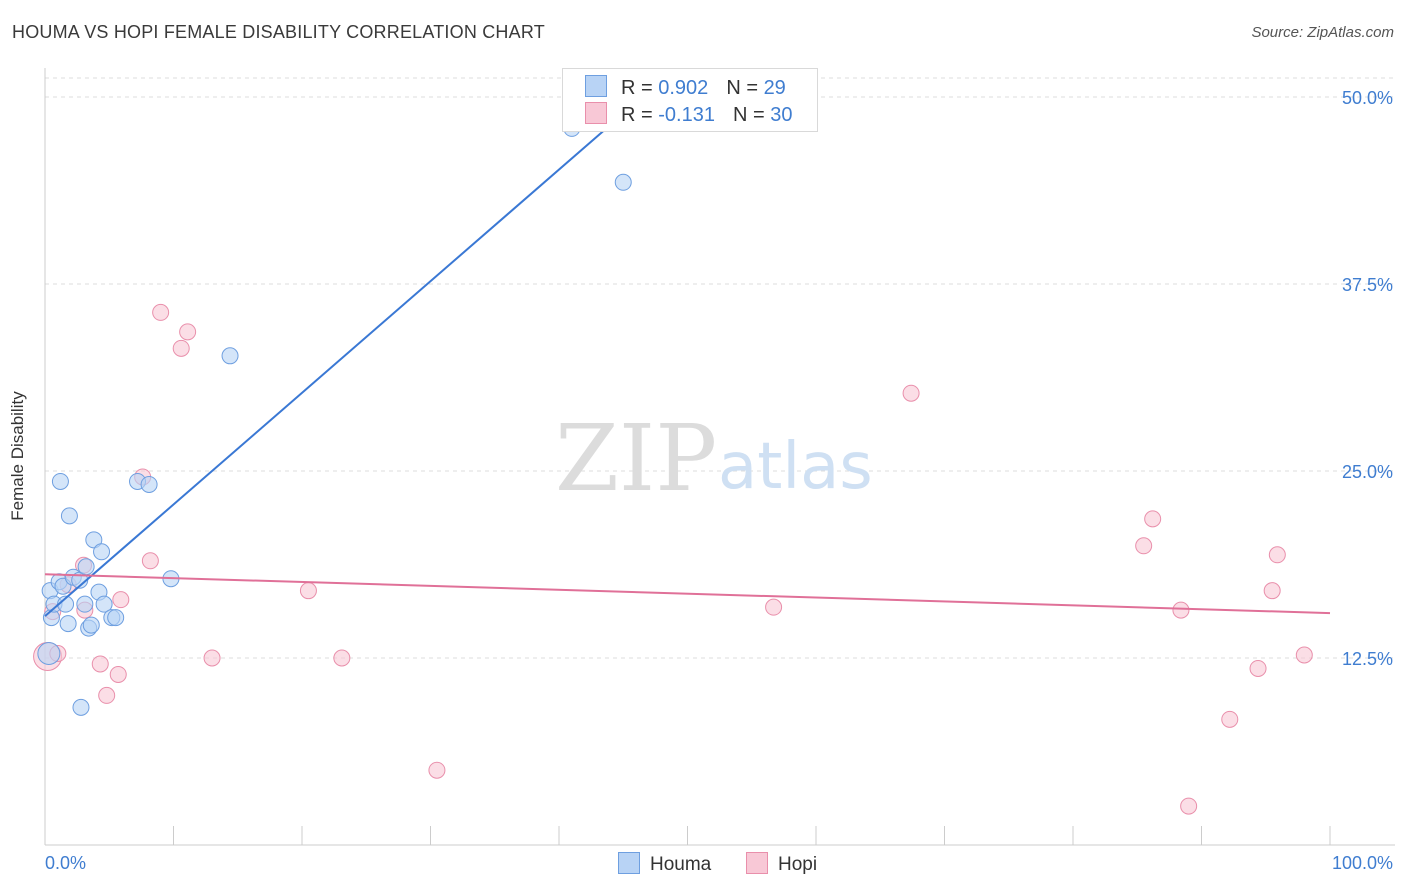 This screenshot has height=892, width=1406. What do you see at coordinates (1322, 32) in the screenshot?
I see `source-credit: Source: ZipAtlas.com` at bounding box center [1322, 32].